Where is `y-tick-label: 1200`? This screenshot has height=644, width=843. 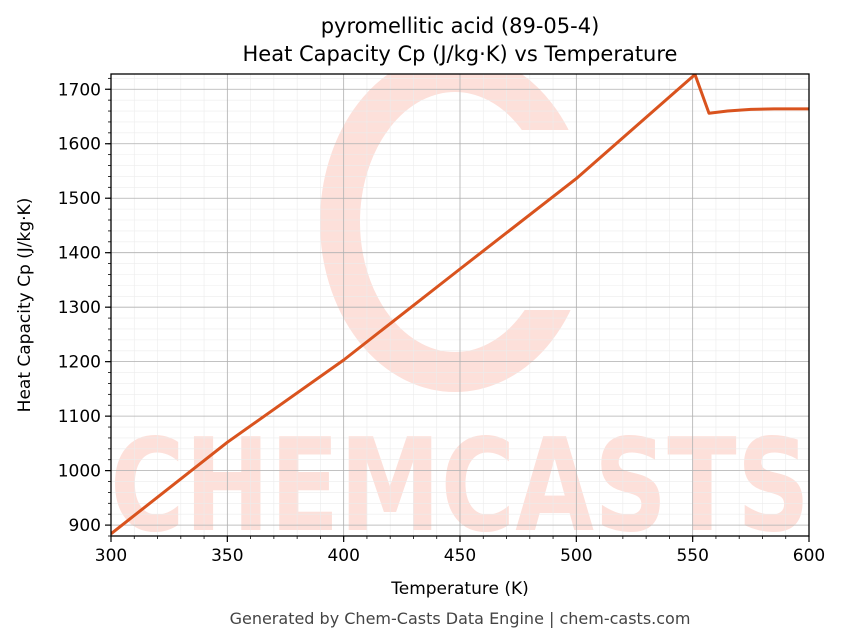 y-tick-label: 1200 is located at coordinates (79, 363).